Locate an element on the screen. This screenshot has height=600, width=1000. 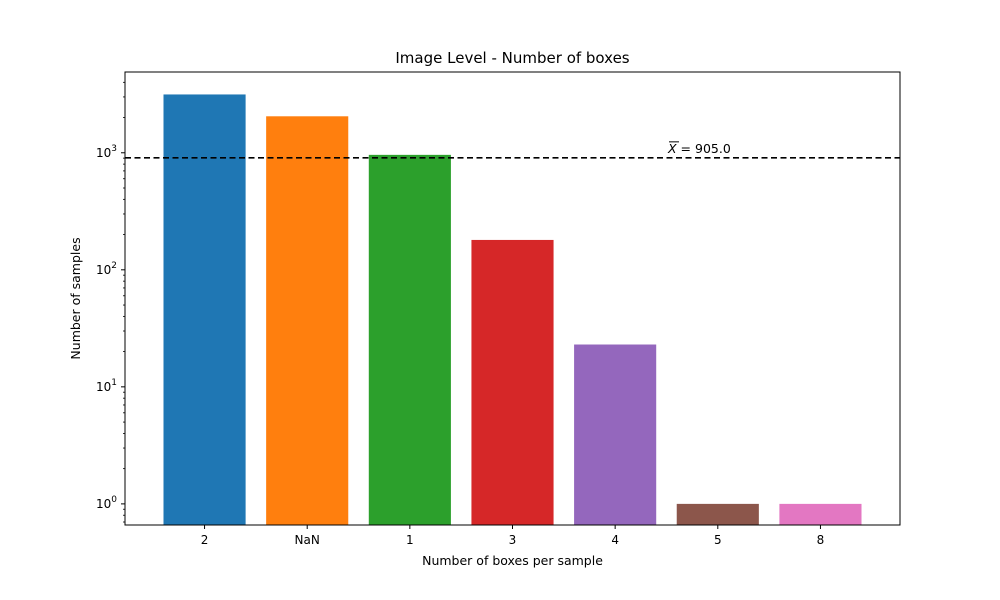
x-ticks-group: 2 NaN 1 3 4 5 8 is located at coordinates (513, 536).